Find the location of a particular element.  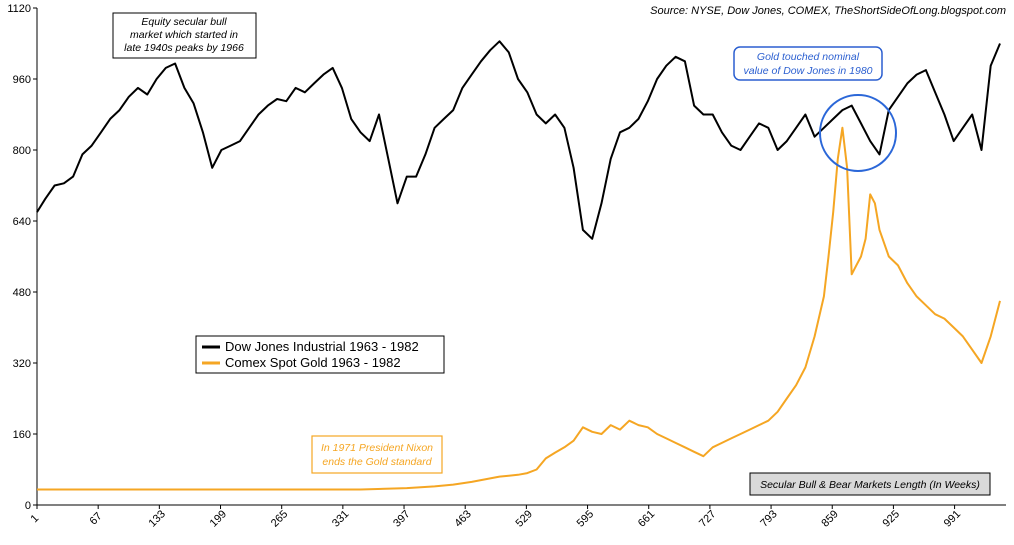

annotation-gold-line-2: value of Dow Jones in 1980 is located at coordinates (808, 71).